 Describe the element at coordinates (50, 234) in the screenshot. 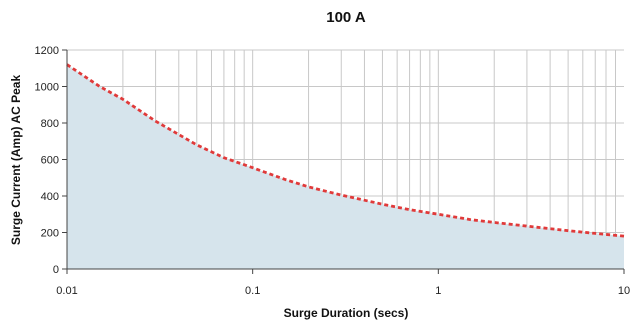

I see `y-tick-label: 200` at that location.